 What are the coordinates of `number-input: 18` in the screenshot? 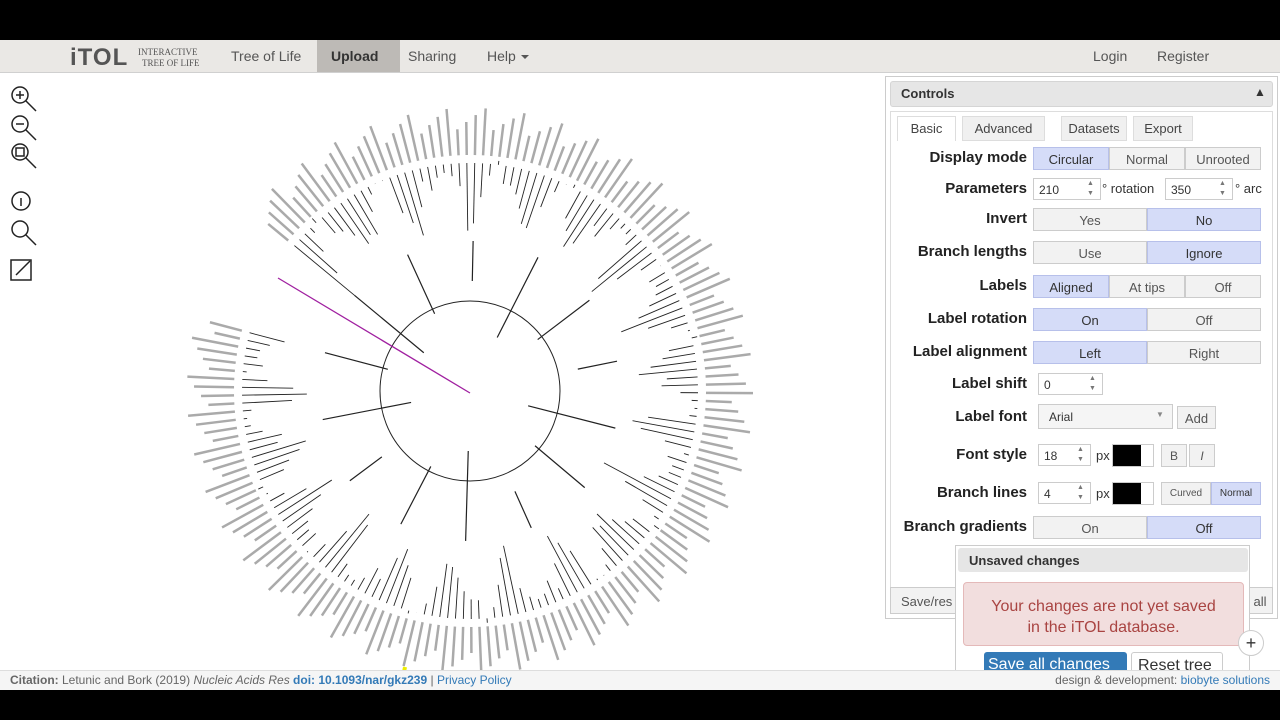 It's located at (1064, 455).